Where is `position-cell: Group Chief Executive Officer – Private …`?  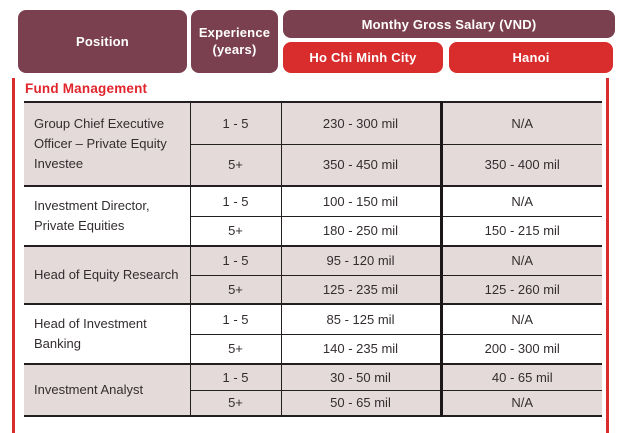 position-cell: Group Chief Executive Officer – Private … is located at coordinates (107, 143).